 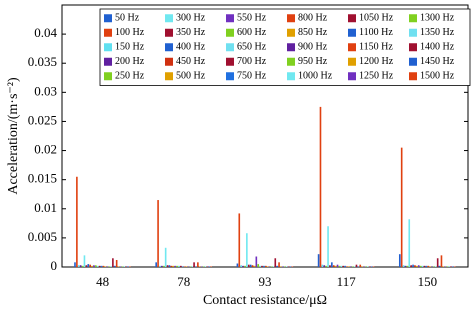 What do you see at coordinates (130, 47) in the screenshot?
I see `legend-label: 150 Hz` at bounding box center [130, 47].